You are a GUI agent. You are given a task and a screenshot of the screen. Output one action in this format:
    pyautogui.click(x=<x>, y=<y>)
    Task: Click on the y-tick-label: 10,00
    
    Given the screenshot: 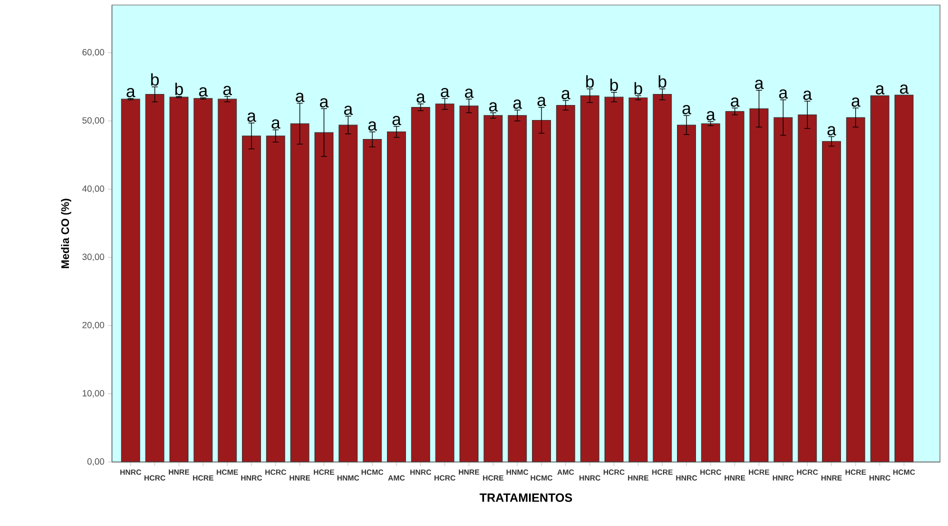 What is the action you would take?
    pyautogui.click(x=93, y=394)
    